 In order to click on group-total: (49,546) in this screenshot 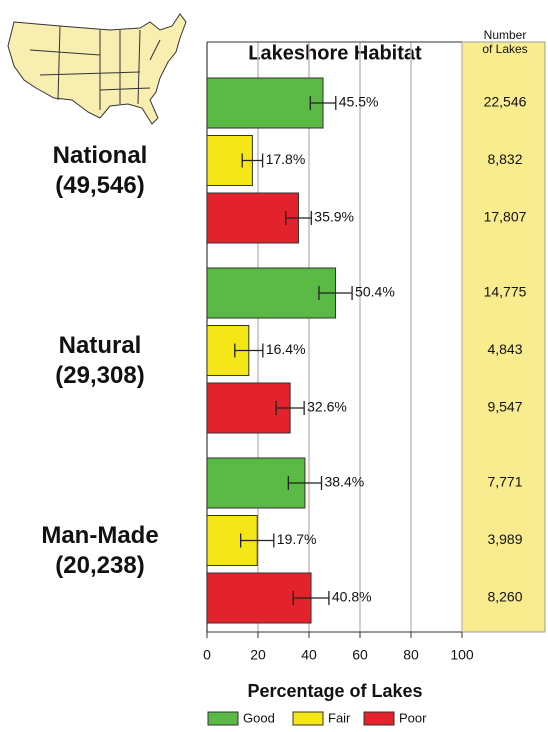, I will do `click(99, 185)`.